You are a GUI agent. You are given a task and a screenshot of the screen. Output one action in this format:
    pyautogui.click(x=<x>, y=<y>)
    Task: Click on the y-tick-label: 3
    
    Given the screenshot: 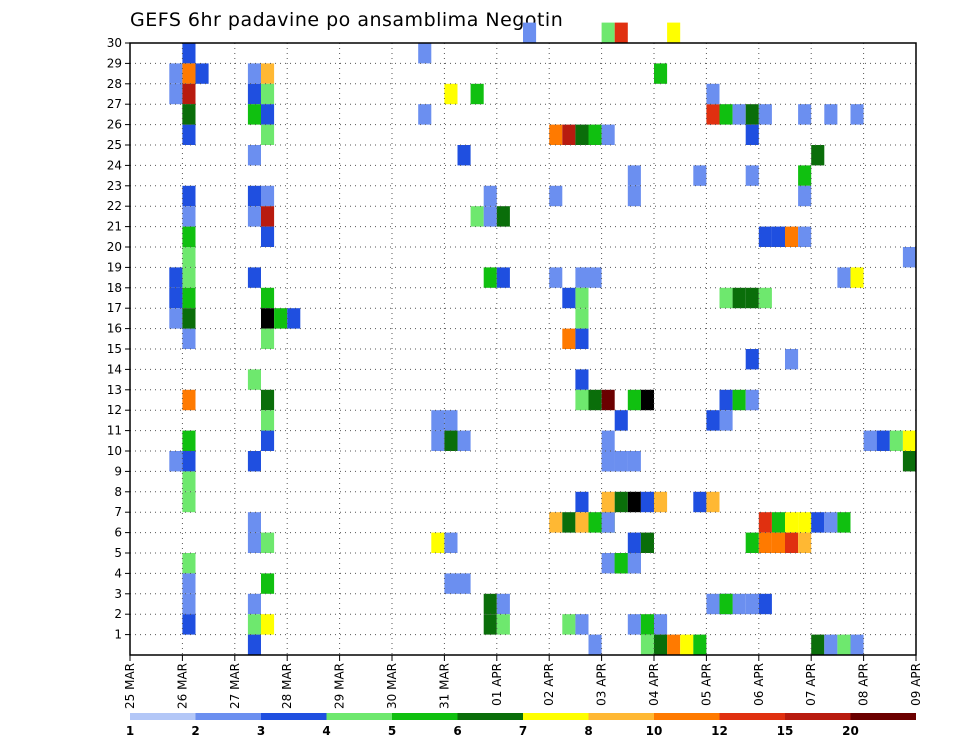 What is the action you would take?
    pyautogui.click(x=118, y=594)
    